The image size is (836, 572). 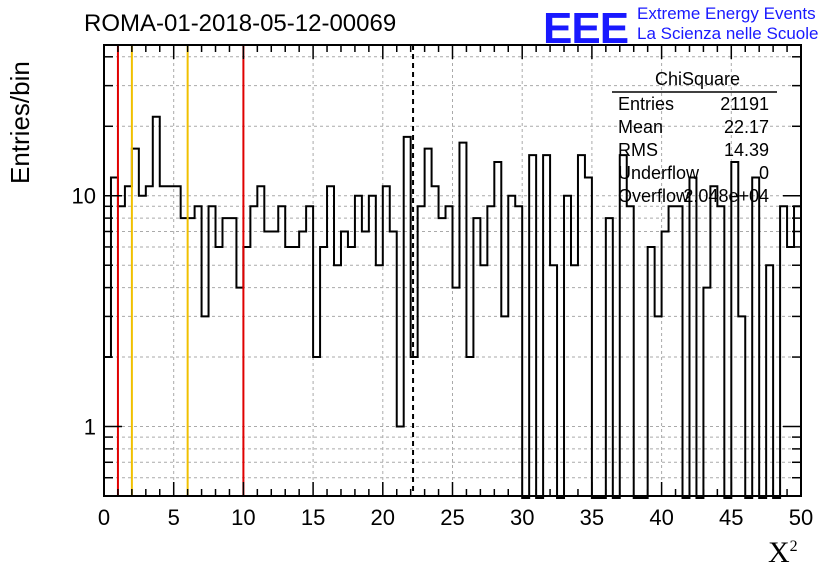 What do you see at coordinates (728, 33) in the screenshot?
I see `logo-subtitle-2: La Scienza nelle Scuole` at bounding box center [728, 33].